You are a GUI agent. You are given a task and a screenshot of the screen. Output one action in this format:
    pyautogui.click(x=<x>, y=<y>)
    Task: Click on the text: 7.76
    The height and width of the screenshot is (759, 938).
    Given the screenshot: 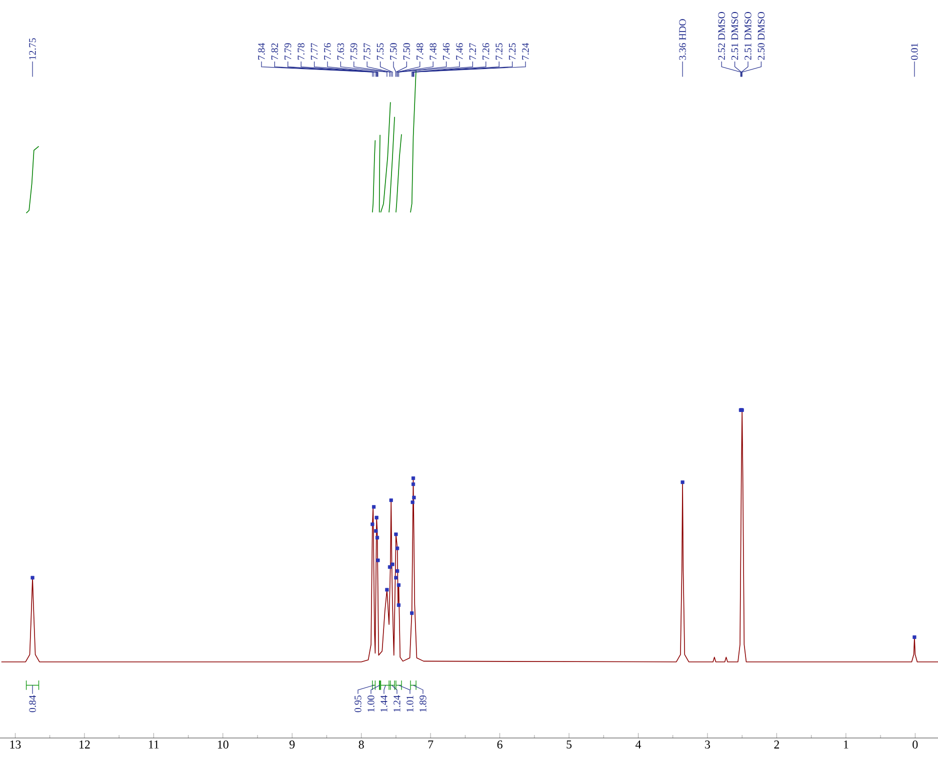 What is the action you would take?
    pyautogui.click(x=327, y=51)
    